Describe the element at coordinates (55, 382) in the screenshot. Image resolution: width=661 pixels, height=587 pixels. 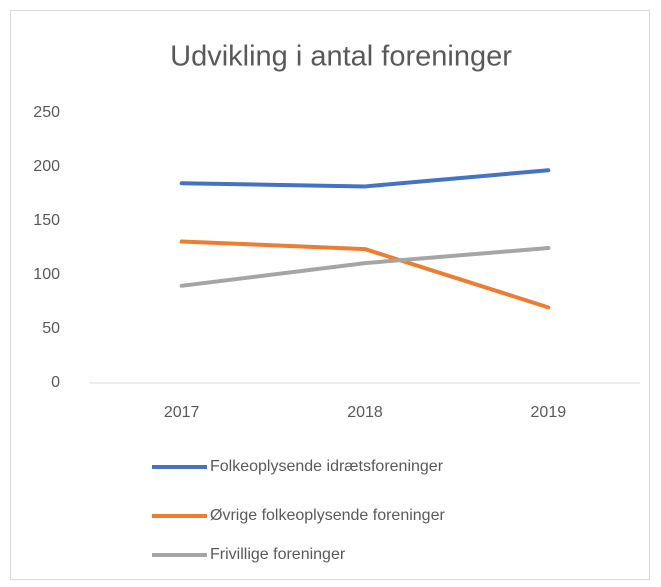
I see `y-tick-label: 0` at that location.